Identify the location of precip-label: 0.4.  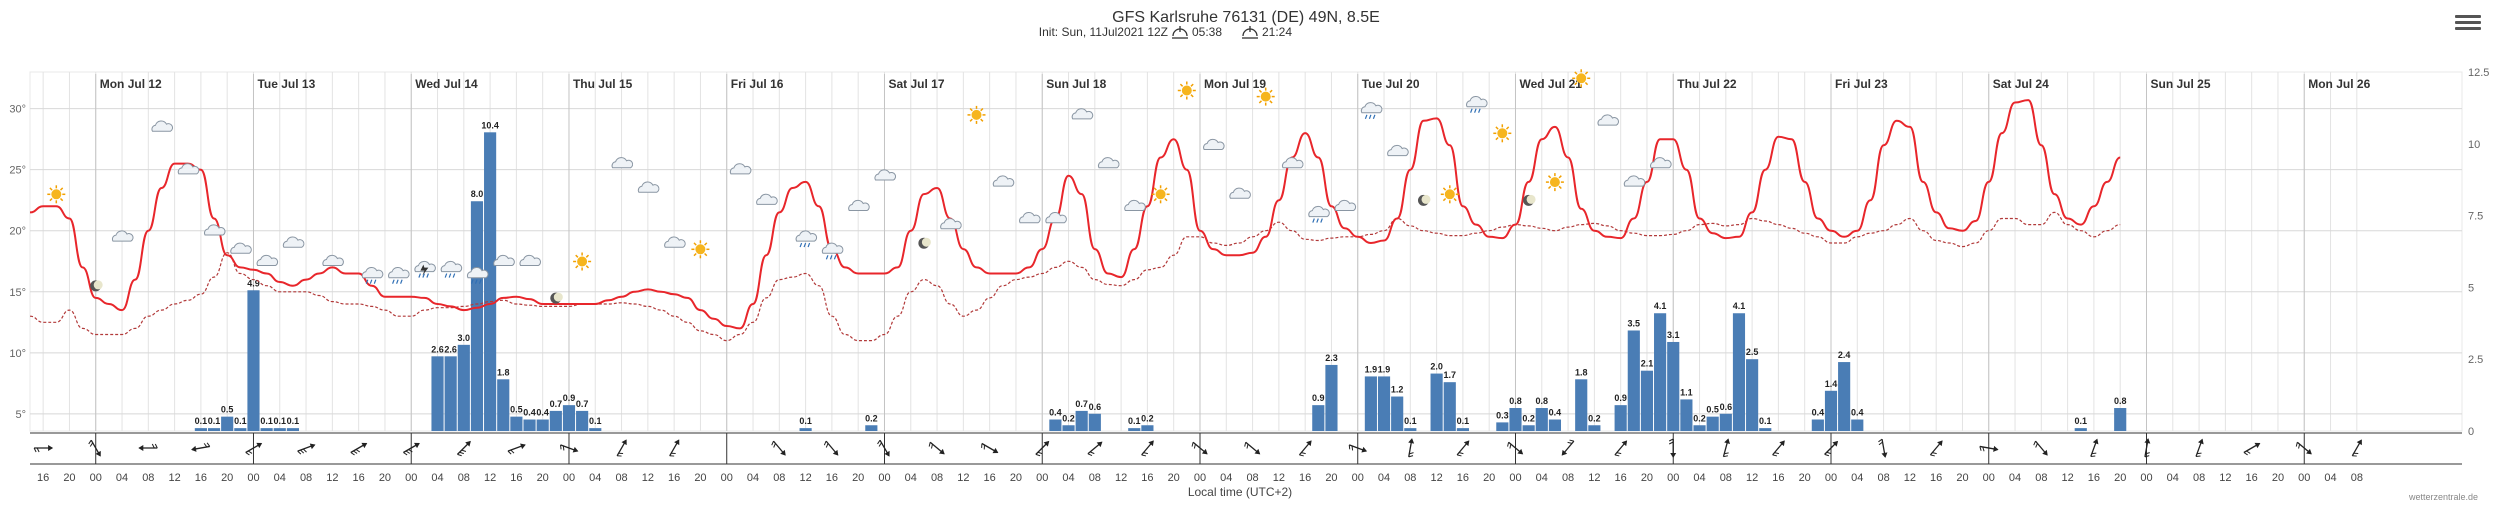
(1857, 413).